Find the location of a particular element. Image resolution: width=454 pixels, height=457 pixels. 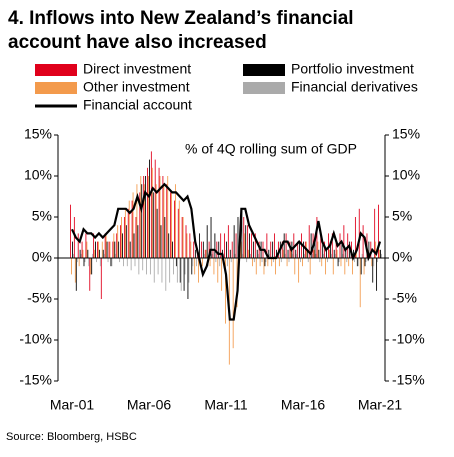

chart-title: 4. Inflows into New Zealand’s financial is located at coordinates (181, 18).